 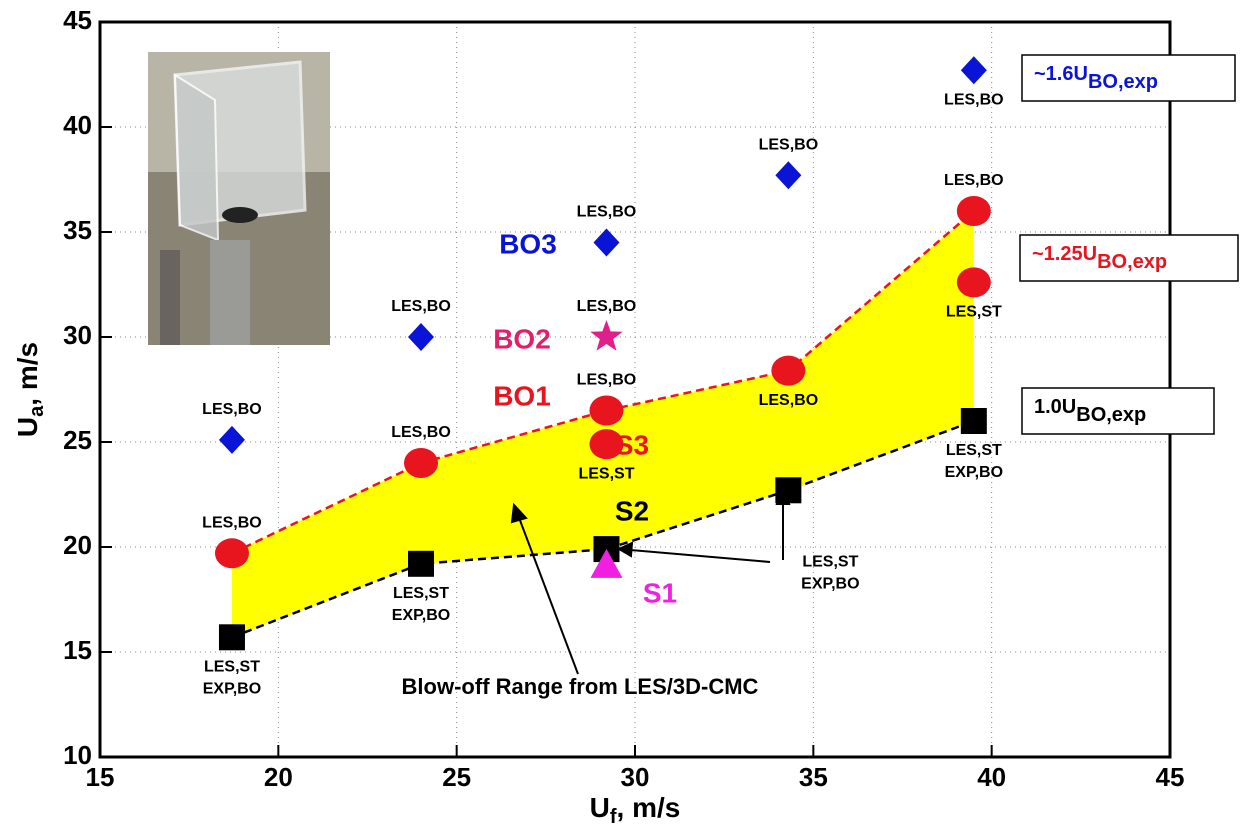 I want to click on annotation: S2, so click(x=632, y=510).